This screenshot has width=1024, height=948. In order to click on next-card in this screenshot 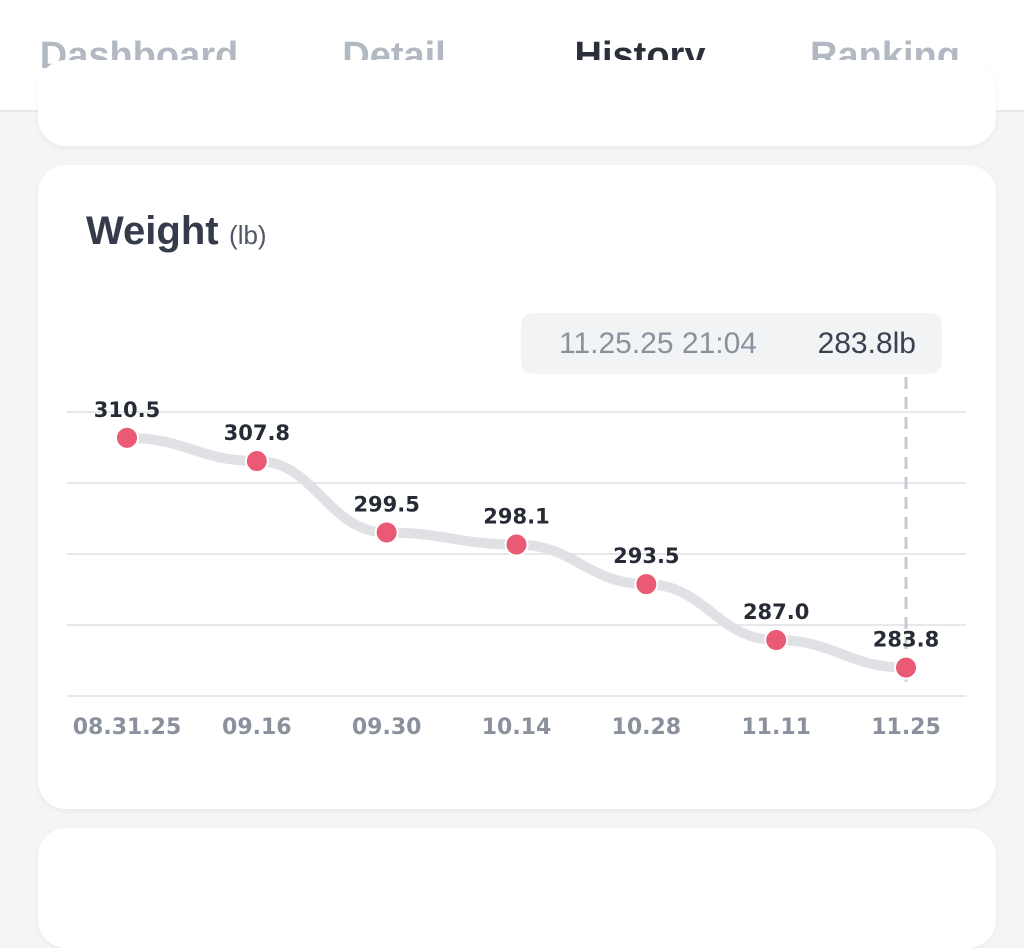, I will do `click(517, 888)`.